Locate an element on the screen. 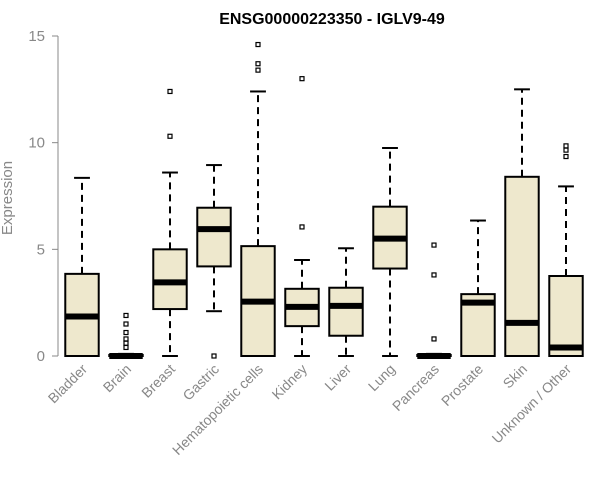 Image resolution: width=600 pixels, height=500 pixels. x-tick-label: Brain is located at coordinates (117, 378).